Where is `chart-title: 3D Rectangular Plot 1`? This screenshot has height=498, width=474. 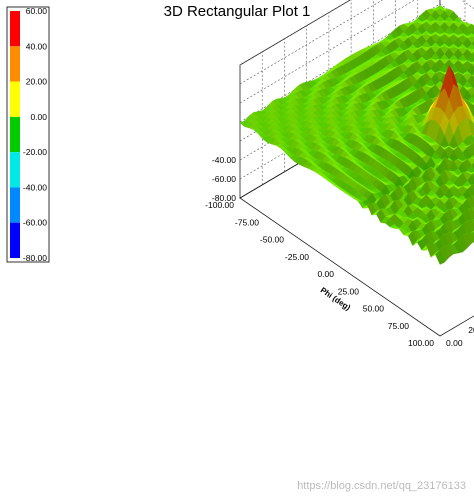 chart-title: 3D Rectangular Plot 1 is located at coordinates (237, 11).